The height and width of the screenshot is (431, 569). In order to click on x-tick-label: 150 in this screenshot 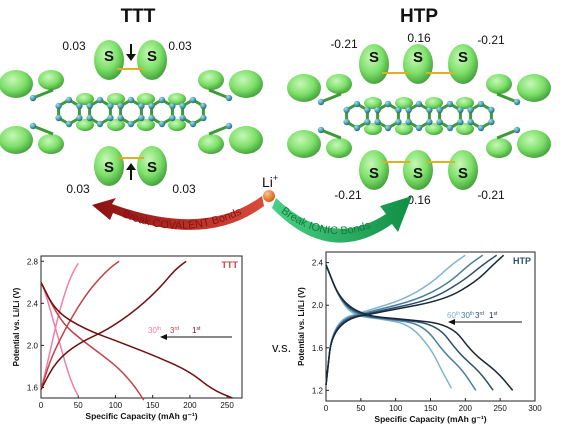, I will do `click(153, 405)`.